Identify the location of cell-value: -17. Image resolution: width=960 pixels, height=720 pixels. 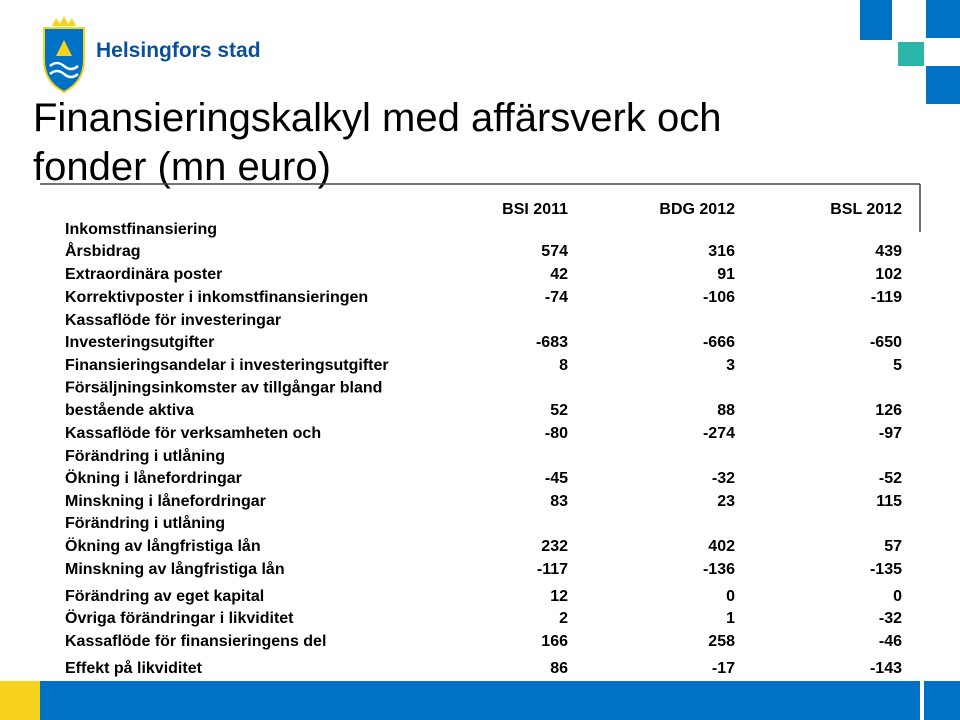
(723, 668).